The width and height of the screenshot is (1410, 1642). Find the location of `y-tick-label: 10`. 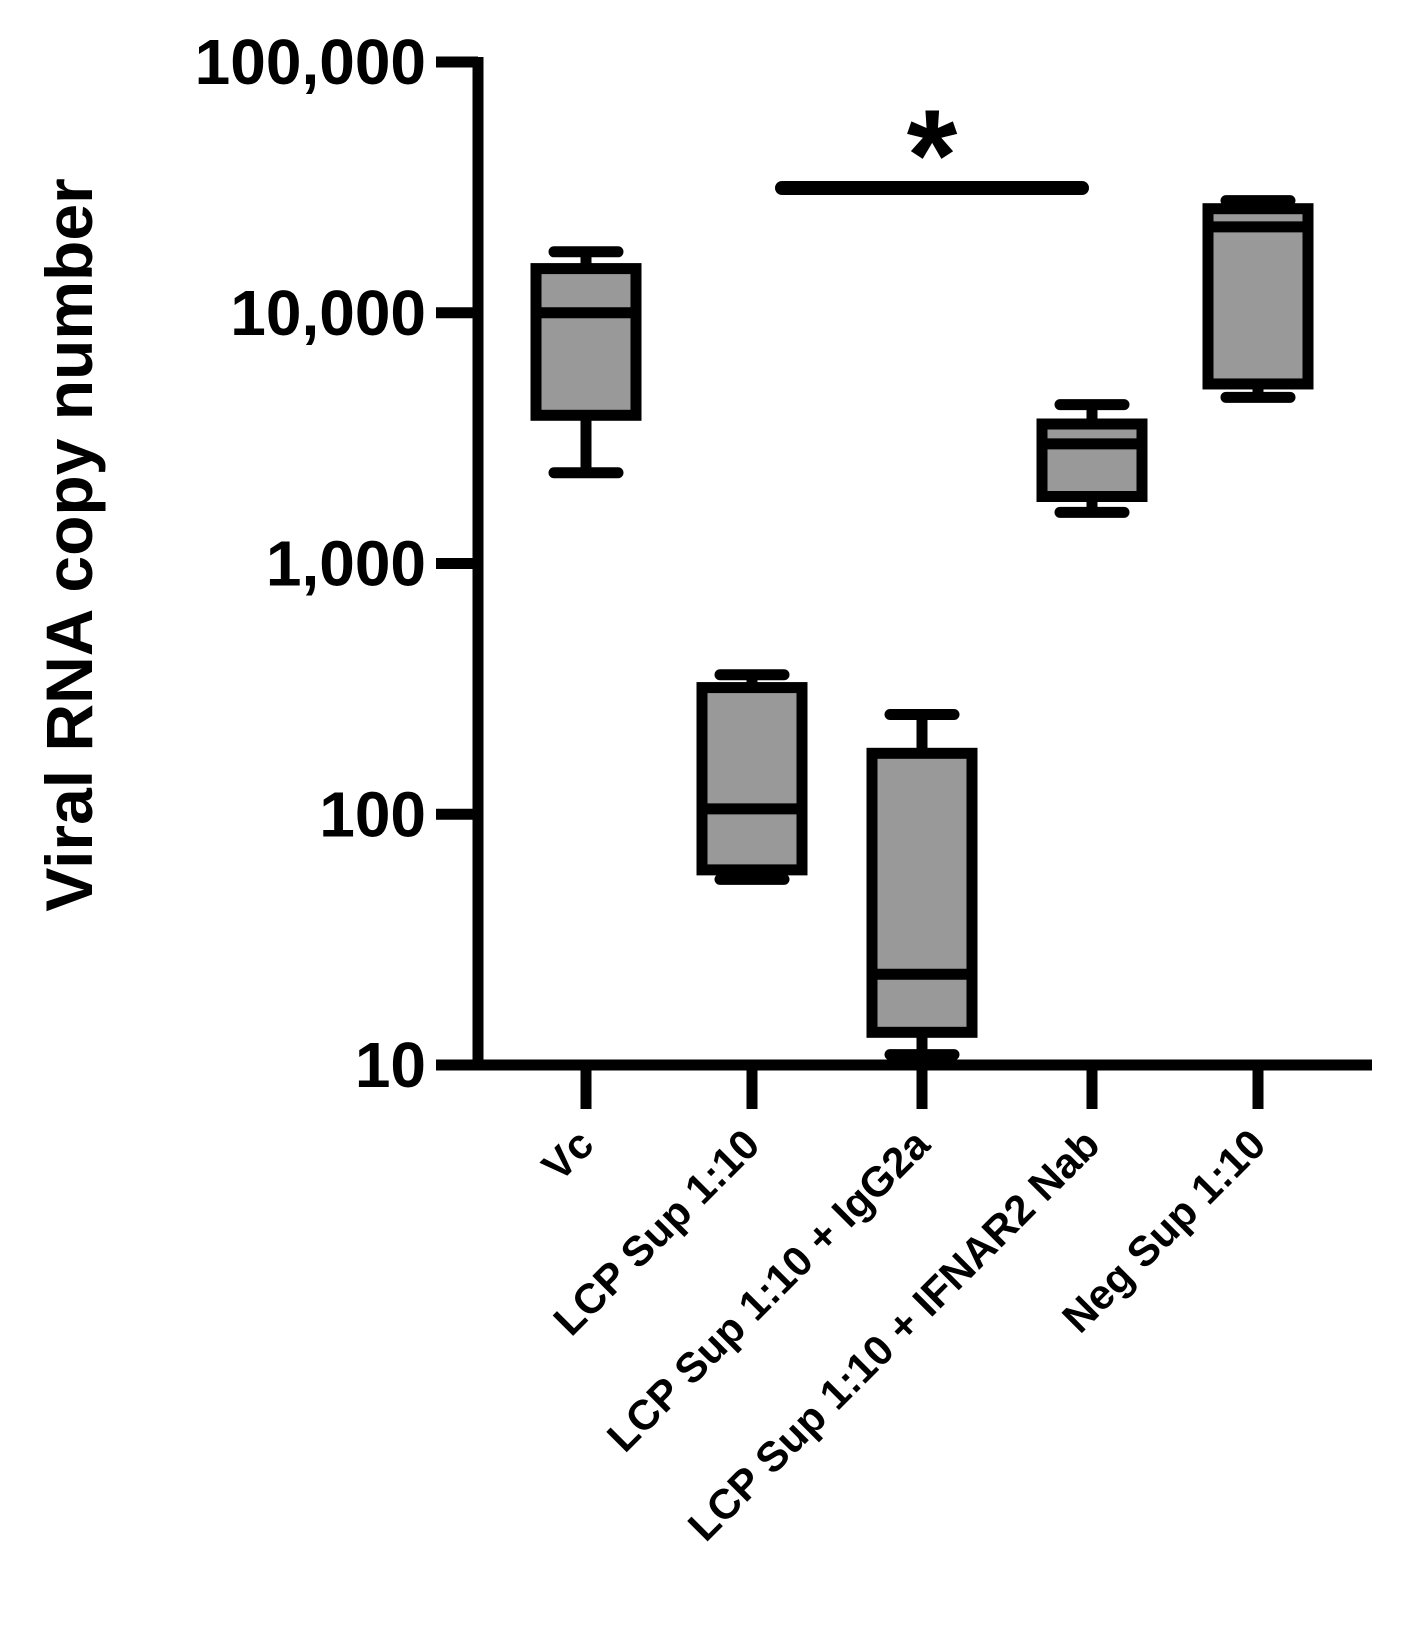

y-tick-label: 10 is located at coordinates (390, 1065).